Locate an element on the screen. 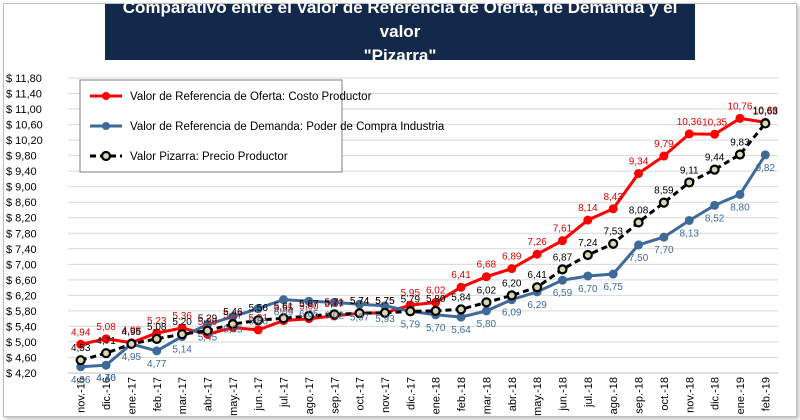 The height and width of the screenshot is (420, 800). data-label: 5,79 is located at coordinates (411, 299).